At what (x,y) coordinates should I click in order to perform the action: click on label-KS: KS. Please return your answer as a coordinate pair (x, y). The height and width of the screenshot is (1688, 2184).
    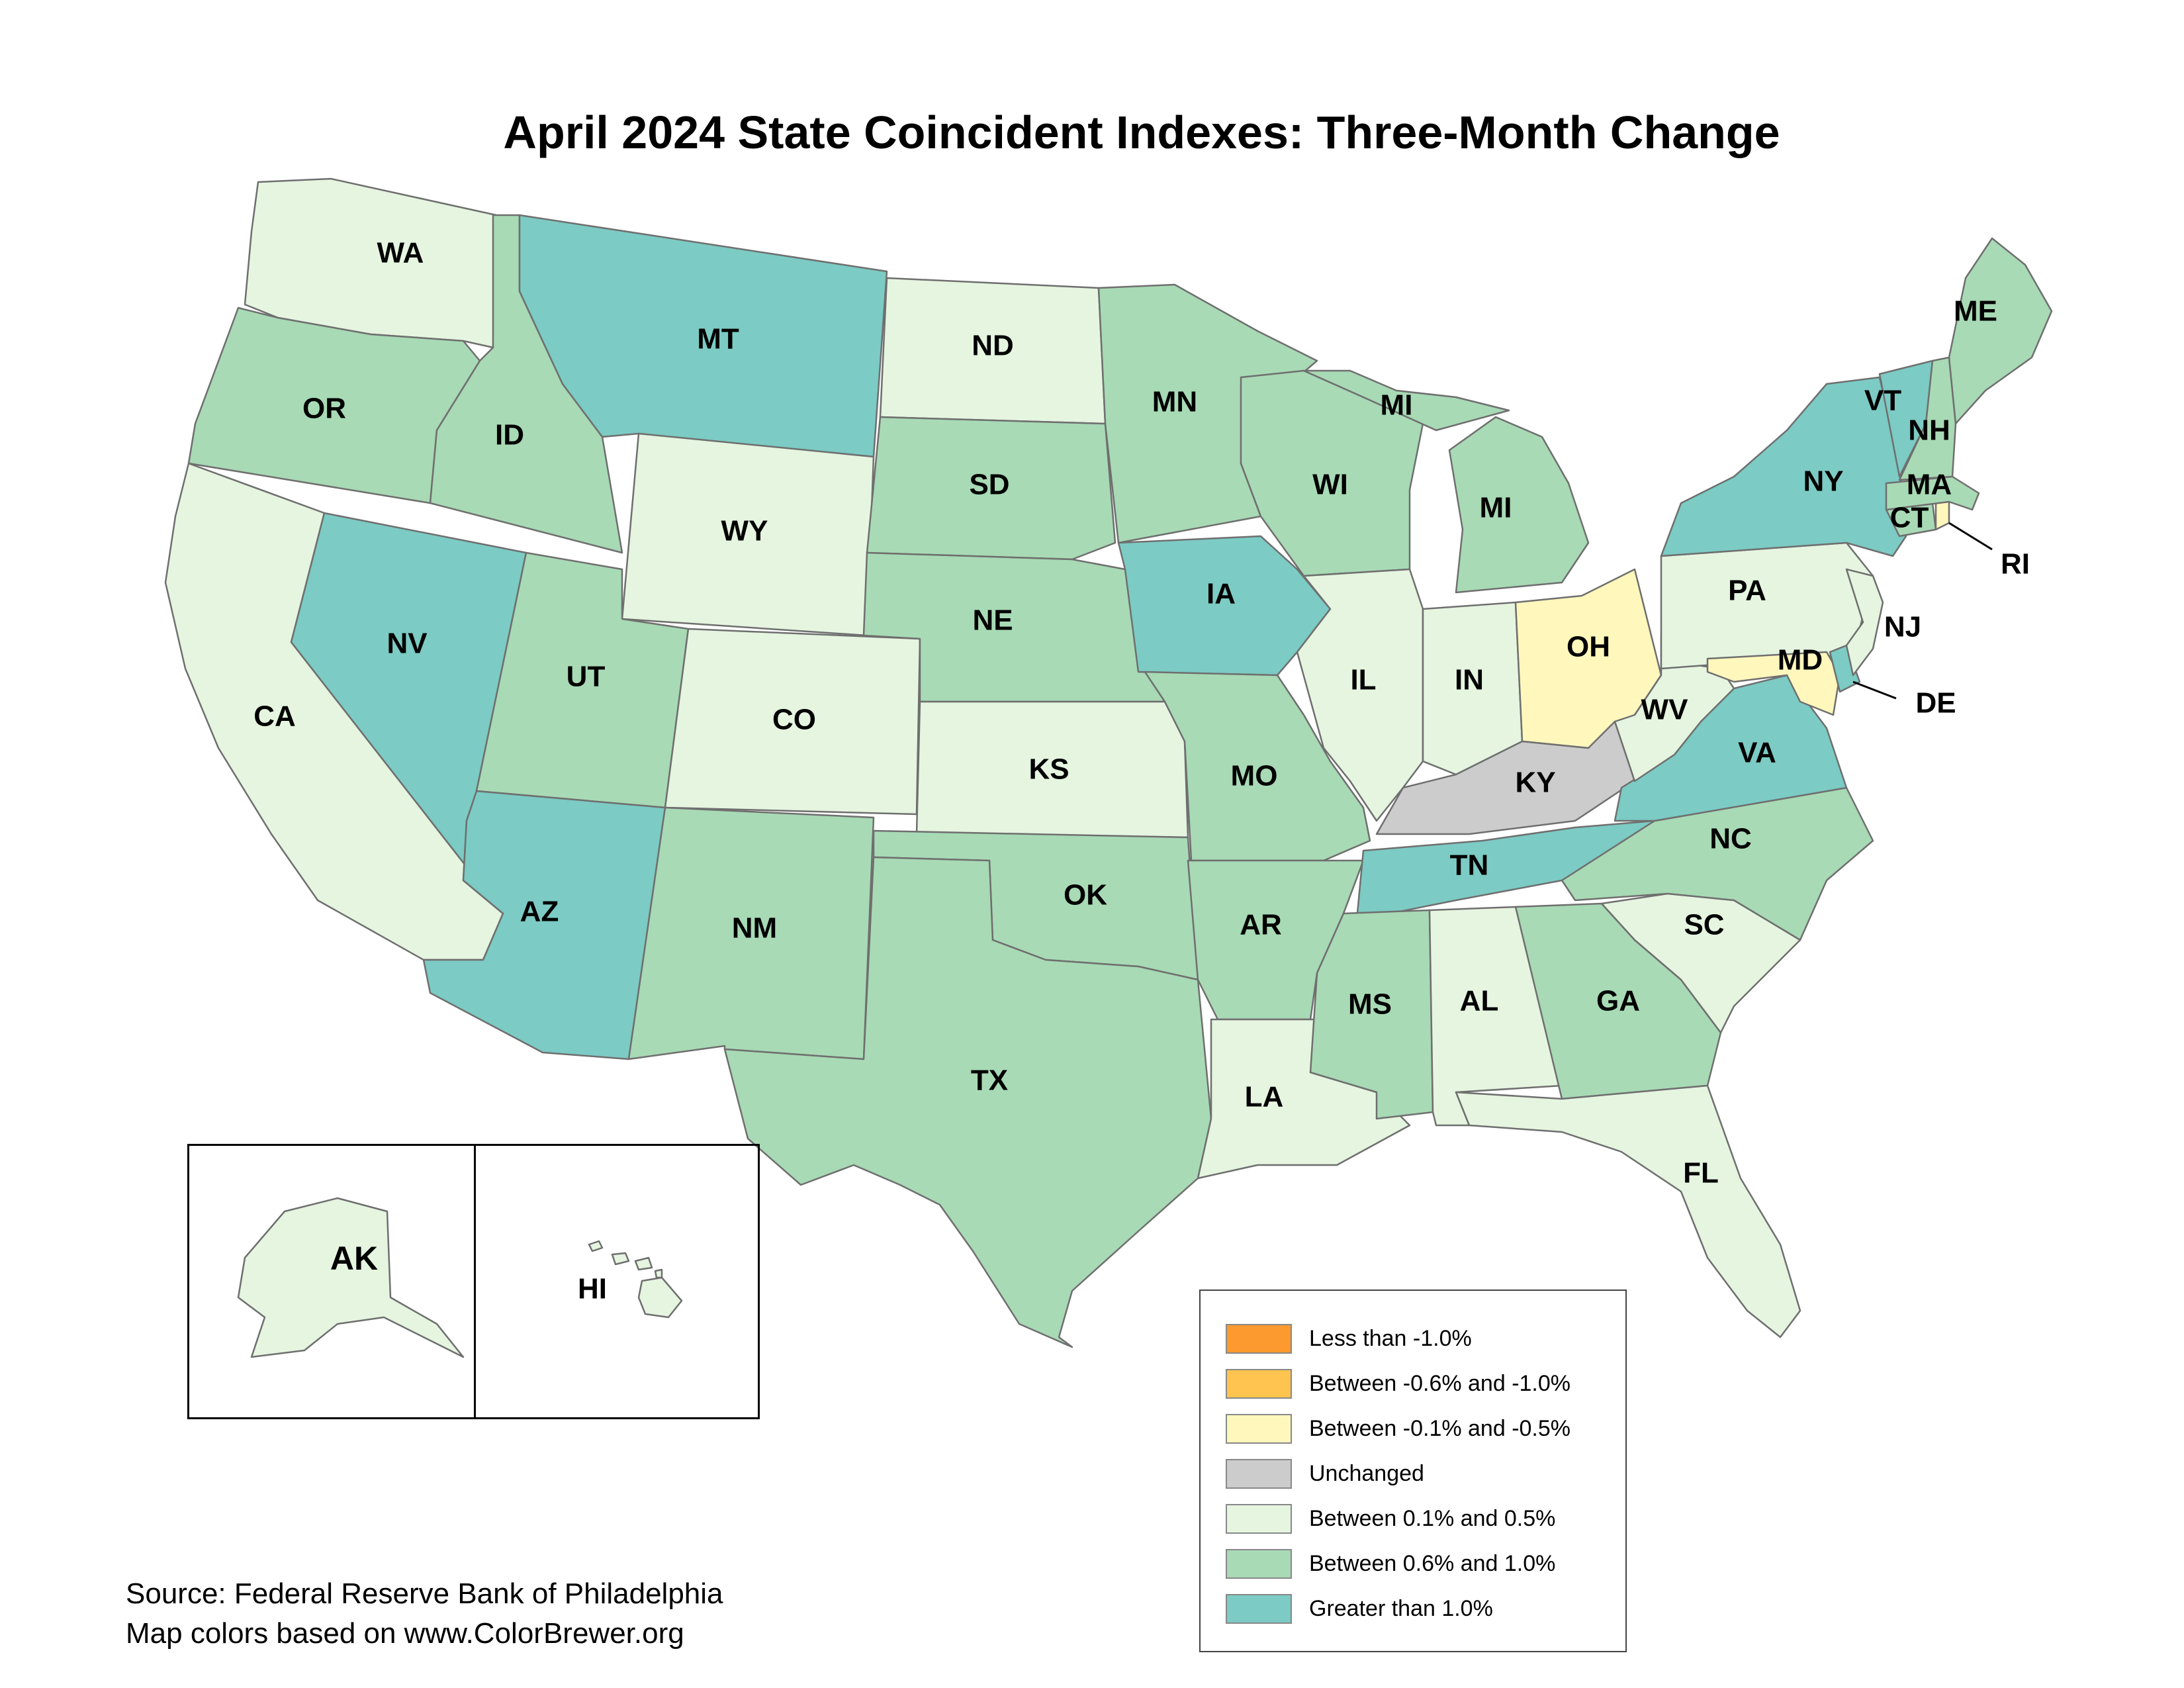
    Looking at the image, I should click on (1048, 769).